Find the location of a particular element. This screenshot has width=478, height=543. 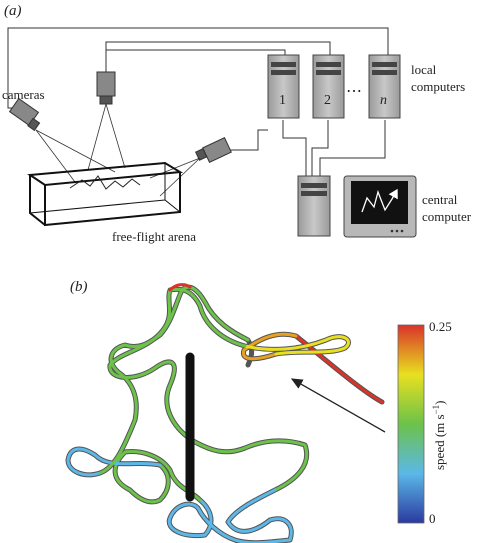

central-computer-monitor is located at coordinates (380, 206).